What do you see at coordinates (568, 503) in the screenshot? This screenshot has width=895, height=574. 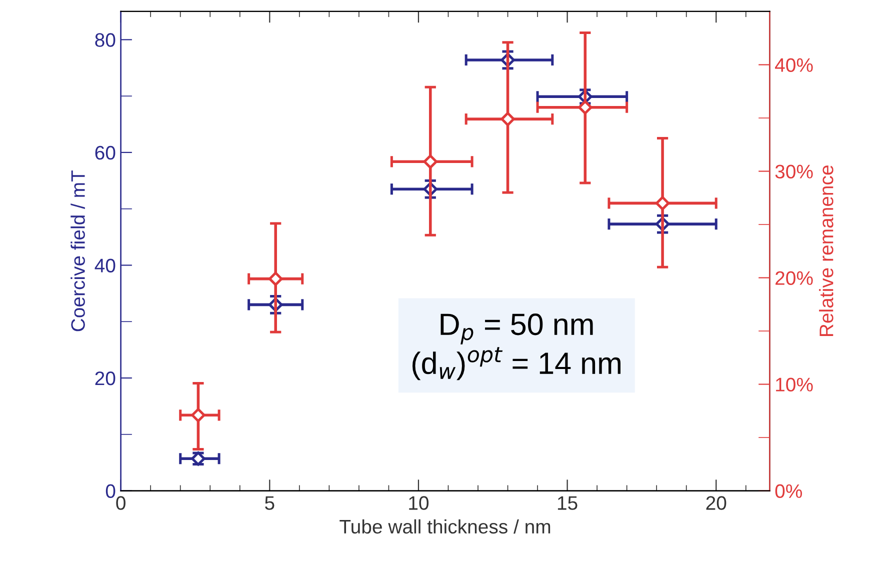 I see `x-tick-label: 15` at bounding box center [568, 503].